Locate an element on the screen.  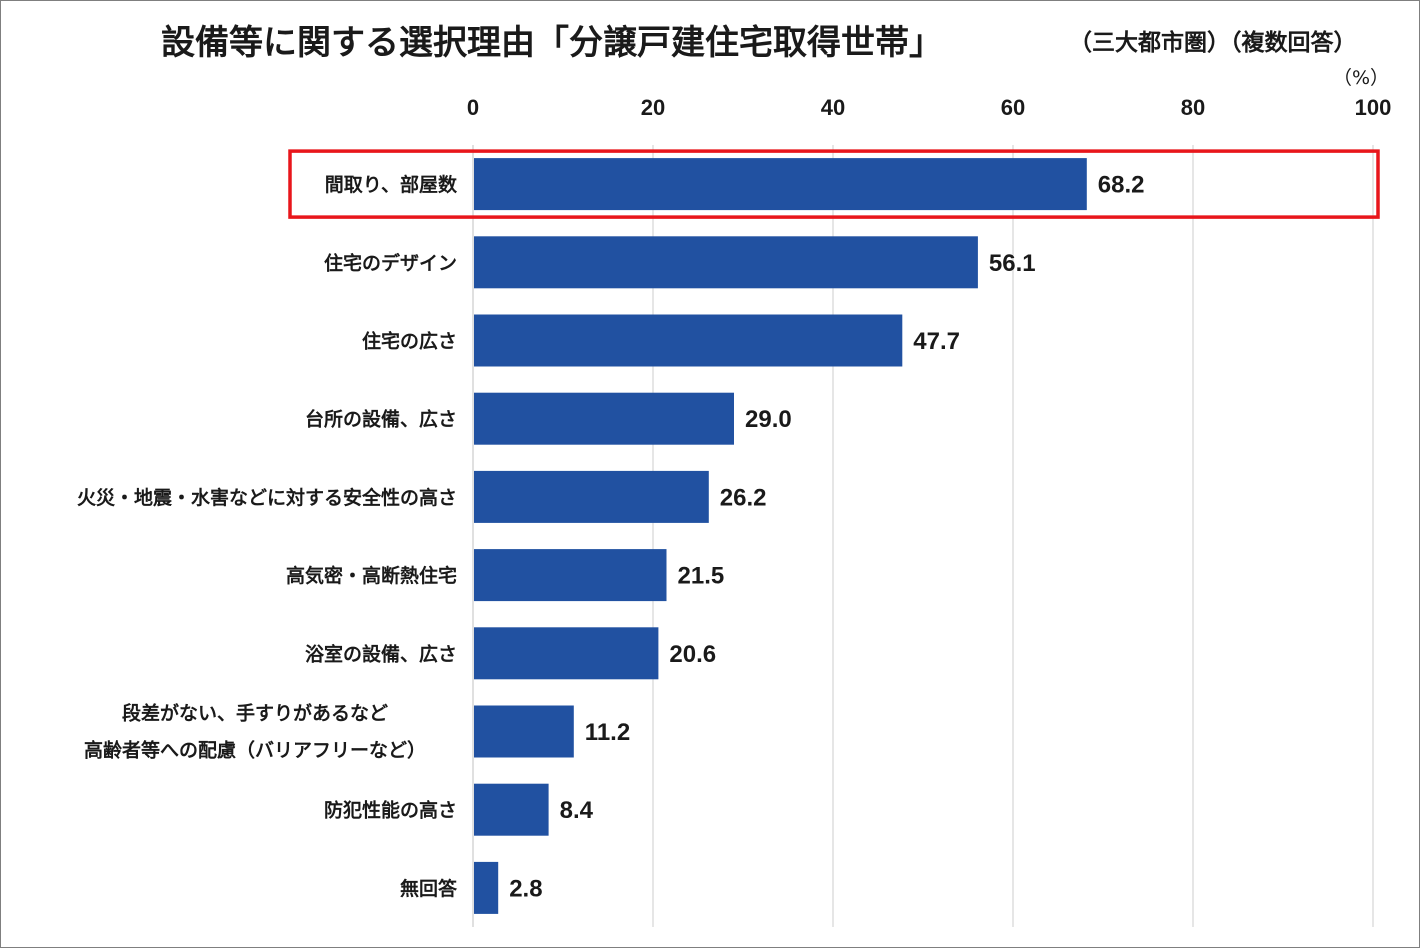
chart-subtitle: （三大都市圏）（複数回答） is located at coordinates (1213, 43).